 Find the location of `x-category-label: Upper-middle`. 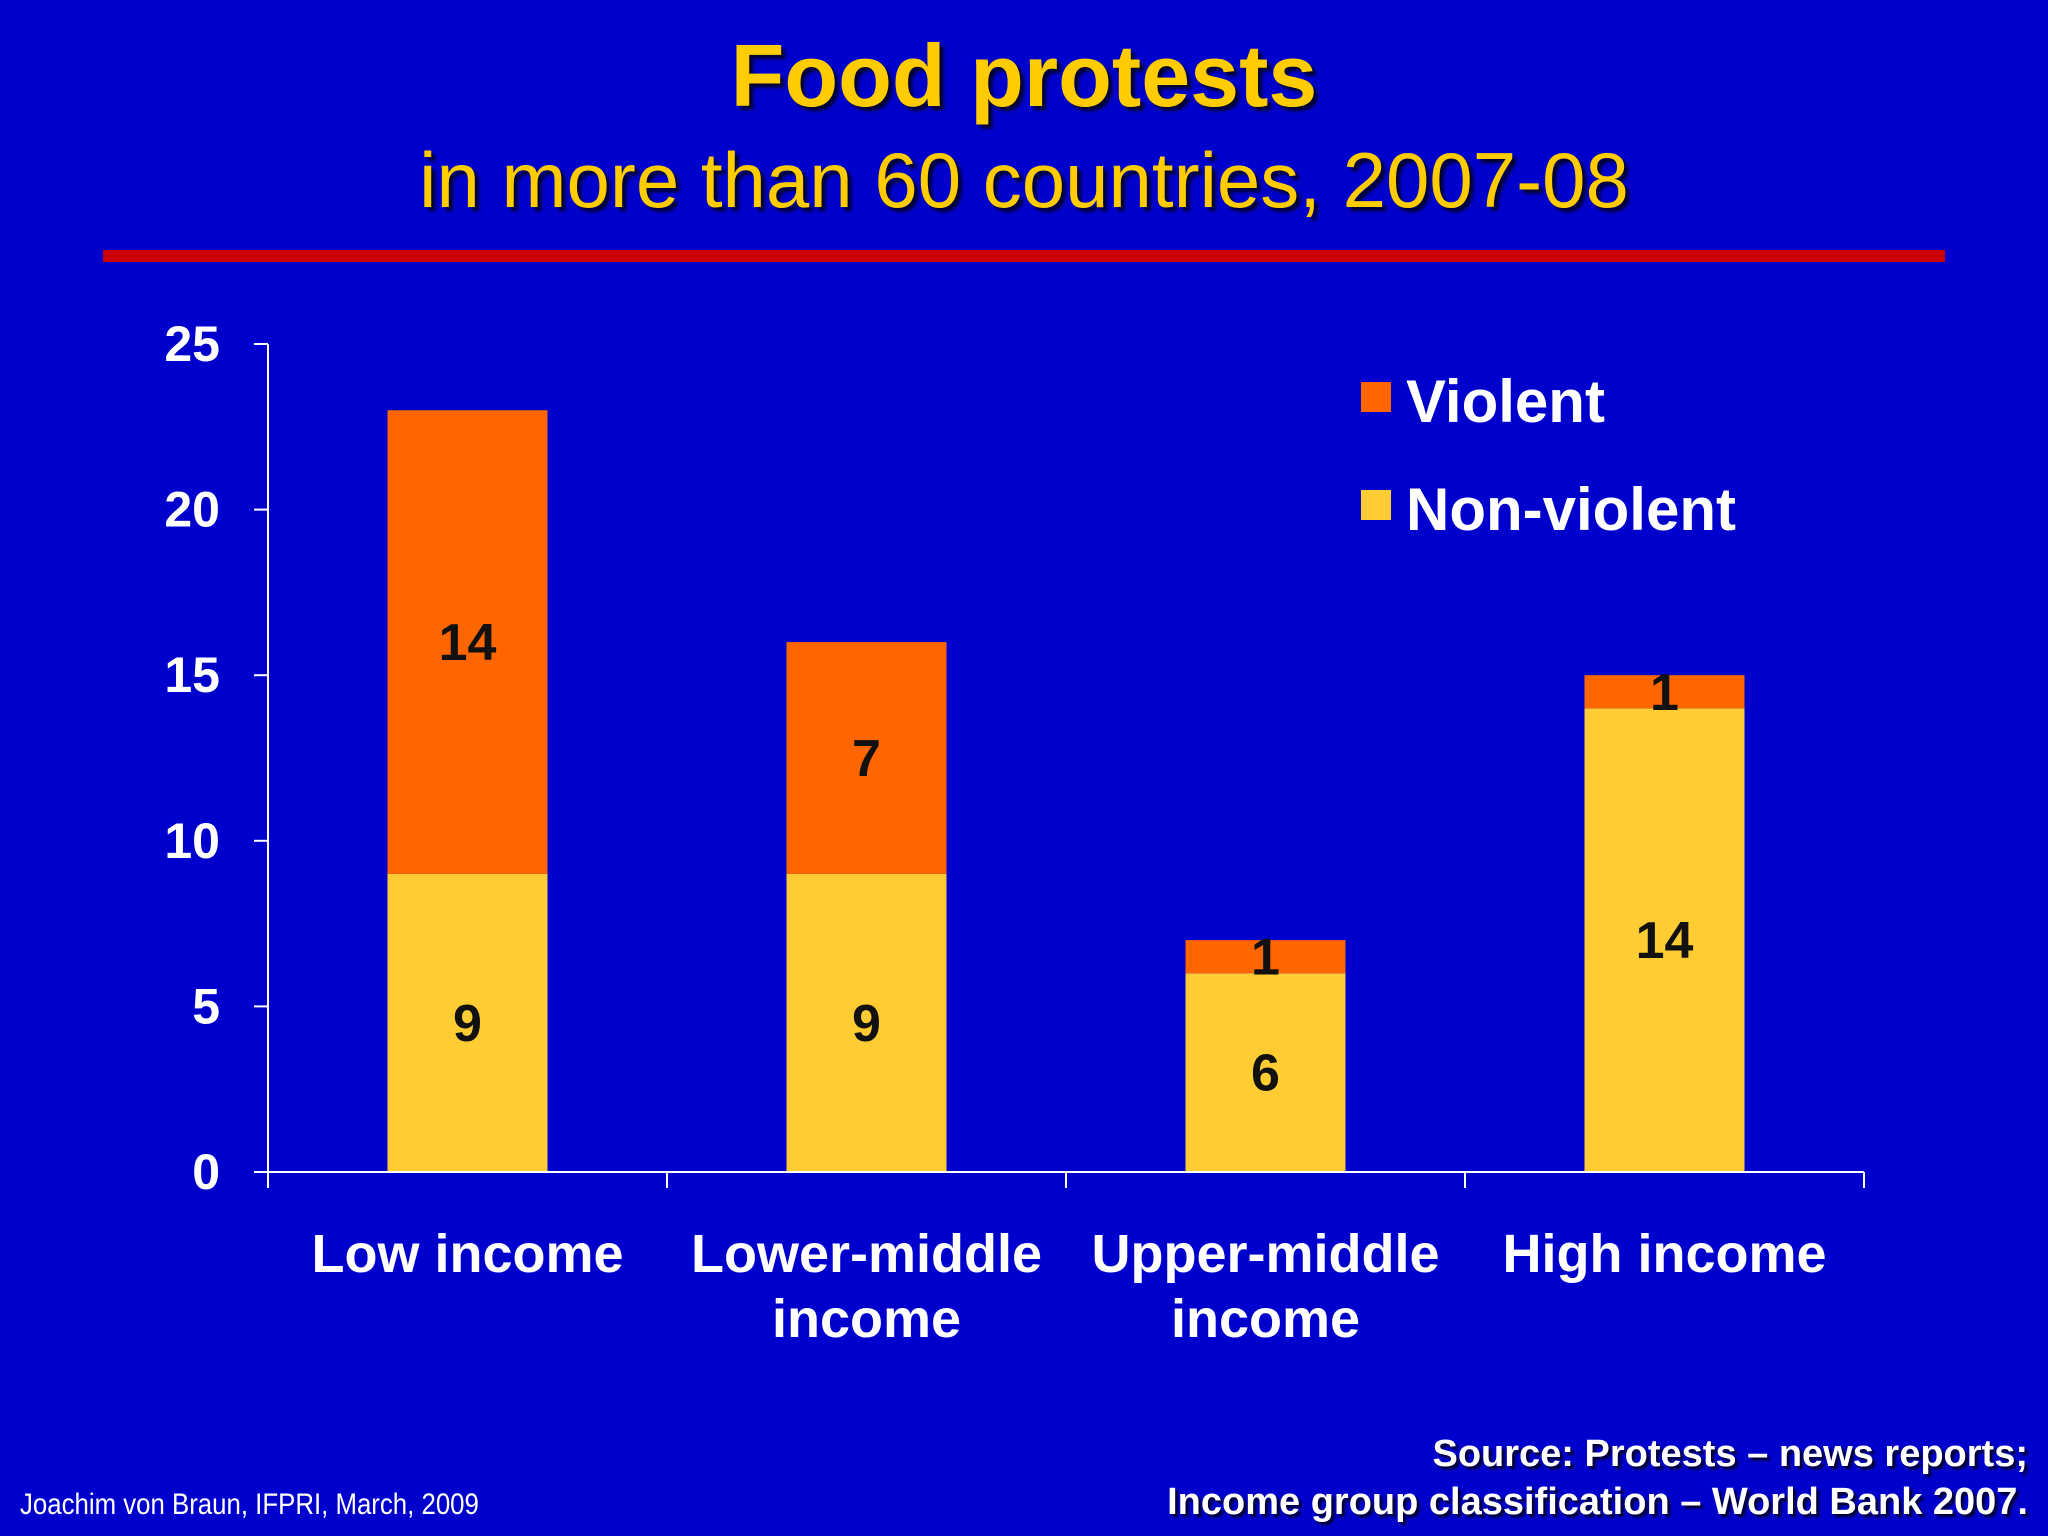

x-category-label: Upper-middle is located at coordinates (1265, 1254).